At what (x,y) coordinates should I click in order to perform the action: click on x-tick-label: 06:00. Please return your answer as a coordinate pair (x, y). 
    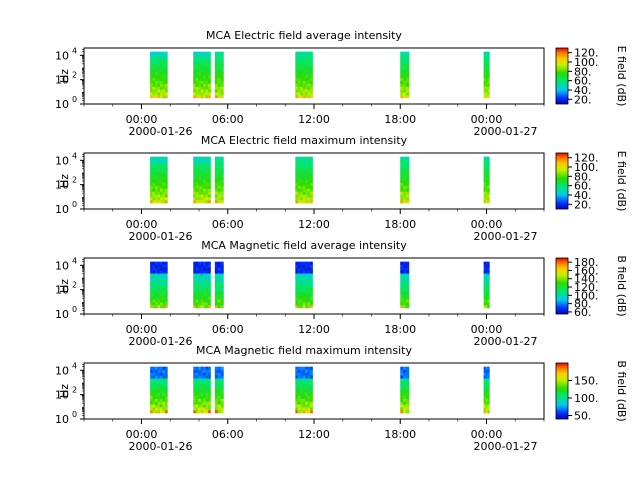
    Looking at the image, I should click on (228, 119).